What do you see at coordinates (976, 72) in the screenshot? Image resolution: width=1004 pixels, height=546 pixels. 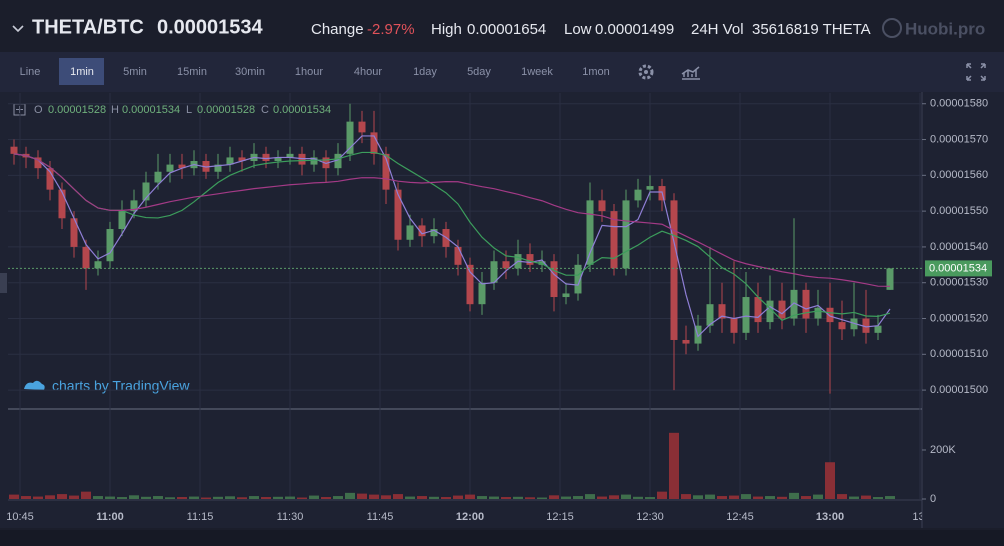 I see `fullscreen-icon` at bounding box center [976, 72].